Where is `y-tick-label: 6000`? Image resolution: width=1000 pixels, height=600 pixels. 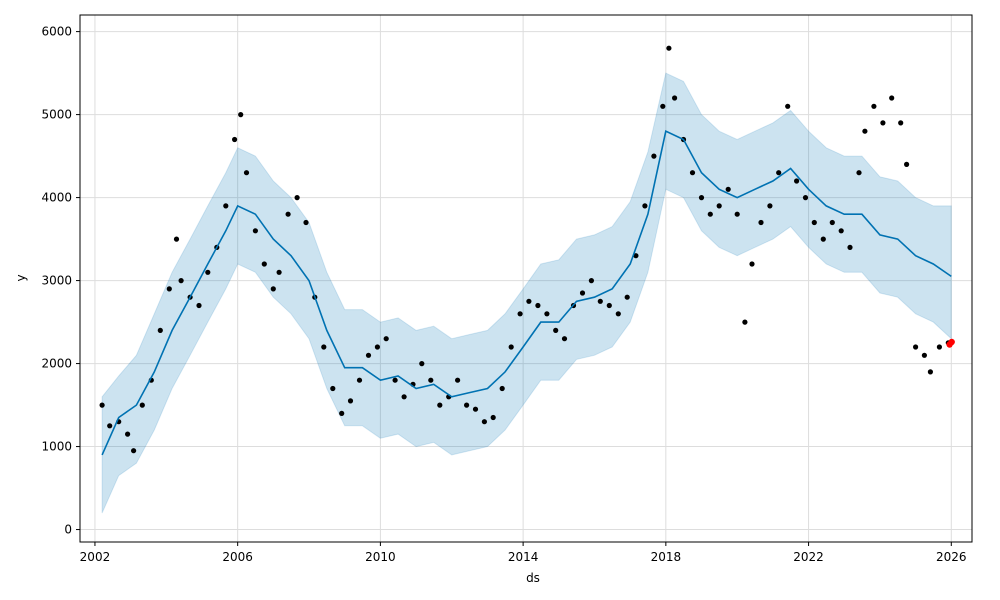 y-tick-label: 6000 is located at coordinates (56, 32).